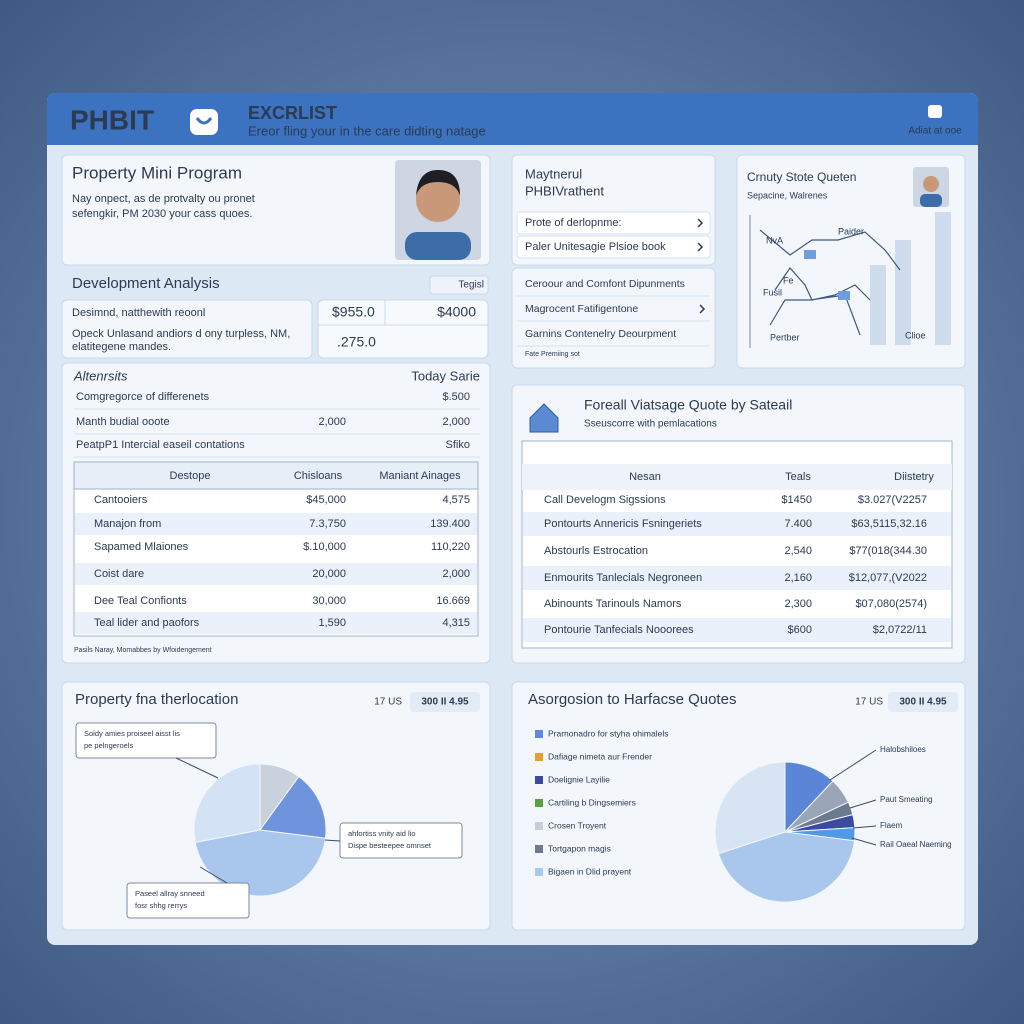 This screenshot has height=1024, width=1024. I want to click on menu-item-label: Prote of derlopnme:, so click(573, 223).